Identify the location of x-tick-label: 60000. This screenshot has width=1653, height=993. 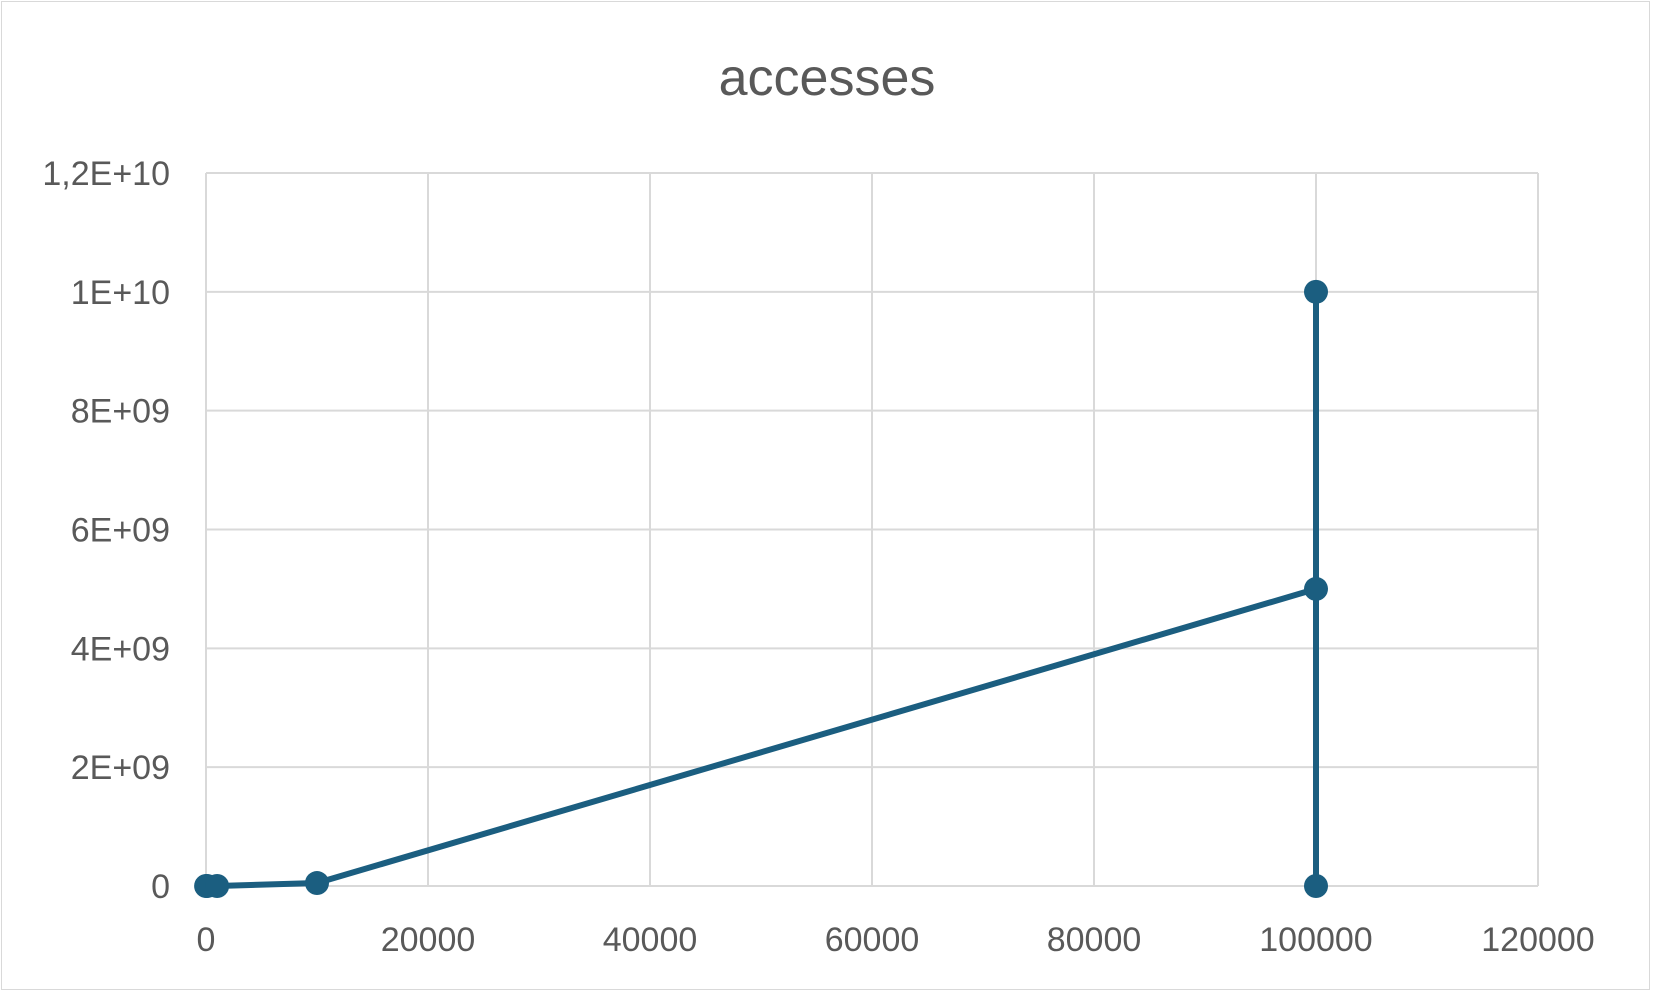
(872, 940).